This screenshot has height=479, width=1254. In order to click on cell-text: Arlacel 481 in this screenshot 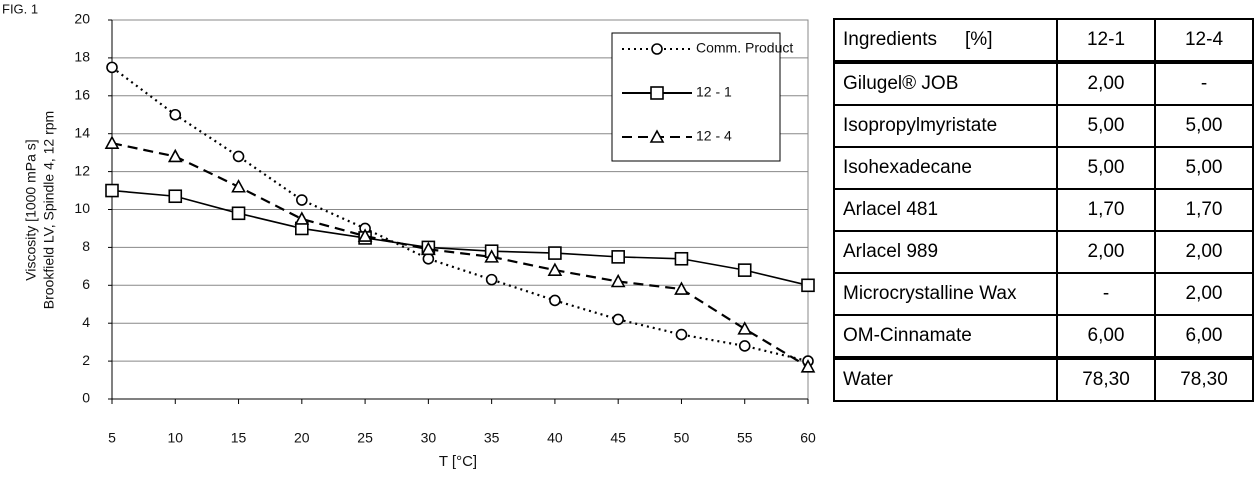, I will do `click(891, 209)`.